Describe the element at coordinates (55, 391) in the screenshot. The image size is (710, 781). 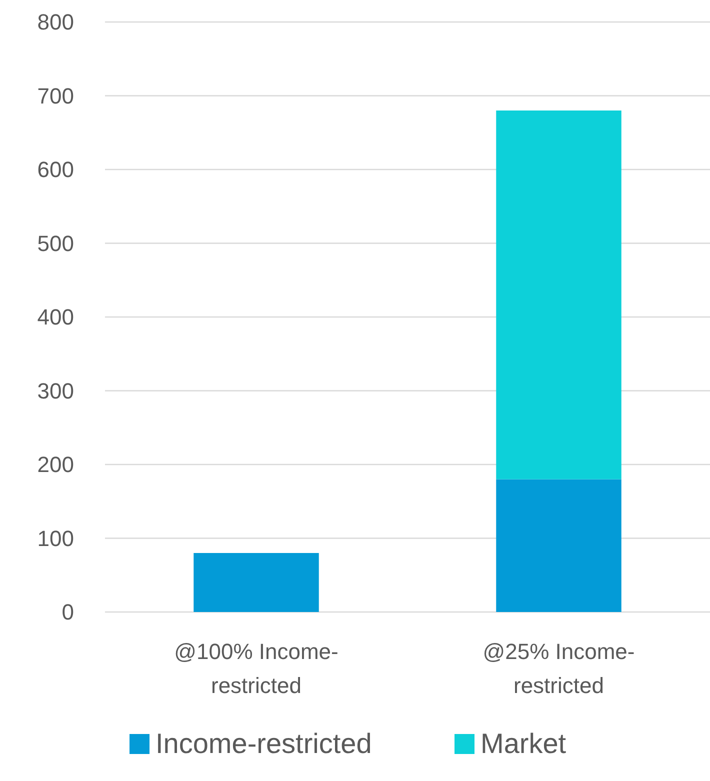
I see `y-tick-label: 300` at that location.